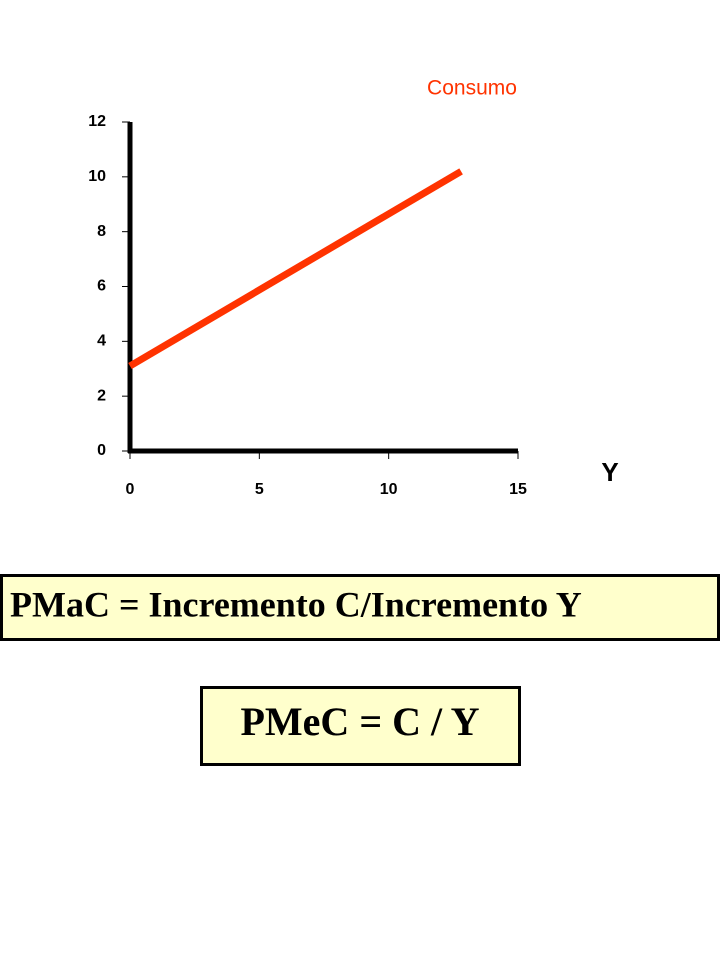 The image size is (720, 960). Describe the element at coordinates (609, 472) in the screenshot. I see `x-axis-label: Y` at that location.